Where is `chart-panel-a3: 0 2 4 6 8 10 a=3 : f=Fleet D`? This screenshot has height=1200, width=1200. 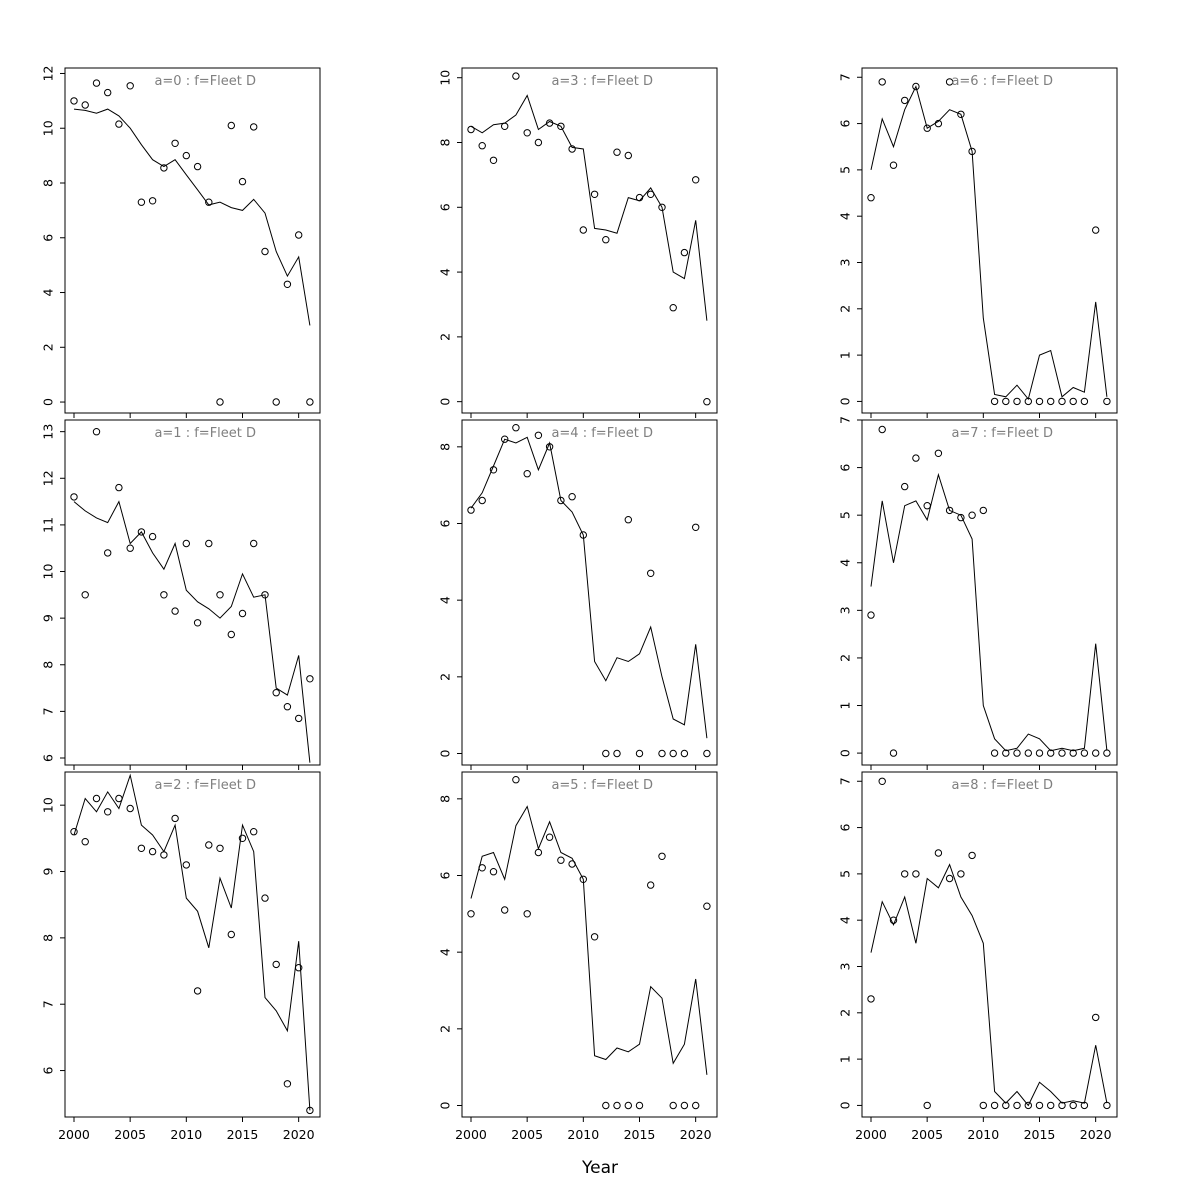 chart-panel-a3: 0 2 4 6 8 10 a=3 : f=Fleet D is located at coordinates (578, 262).